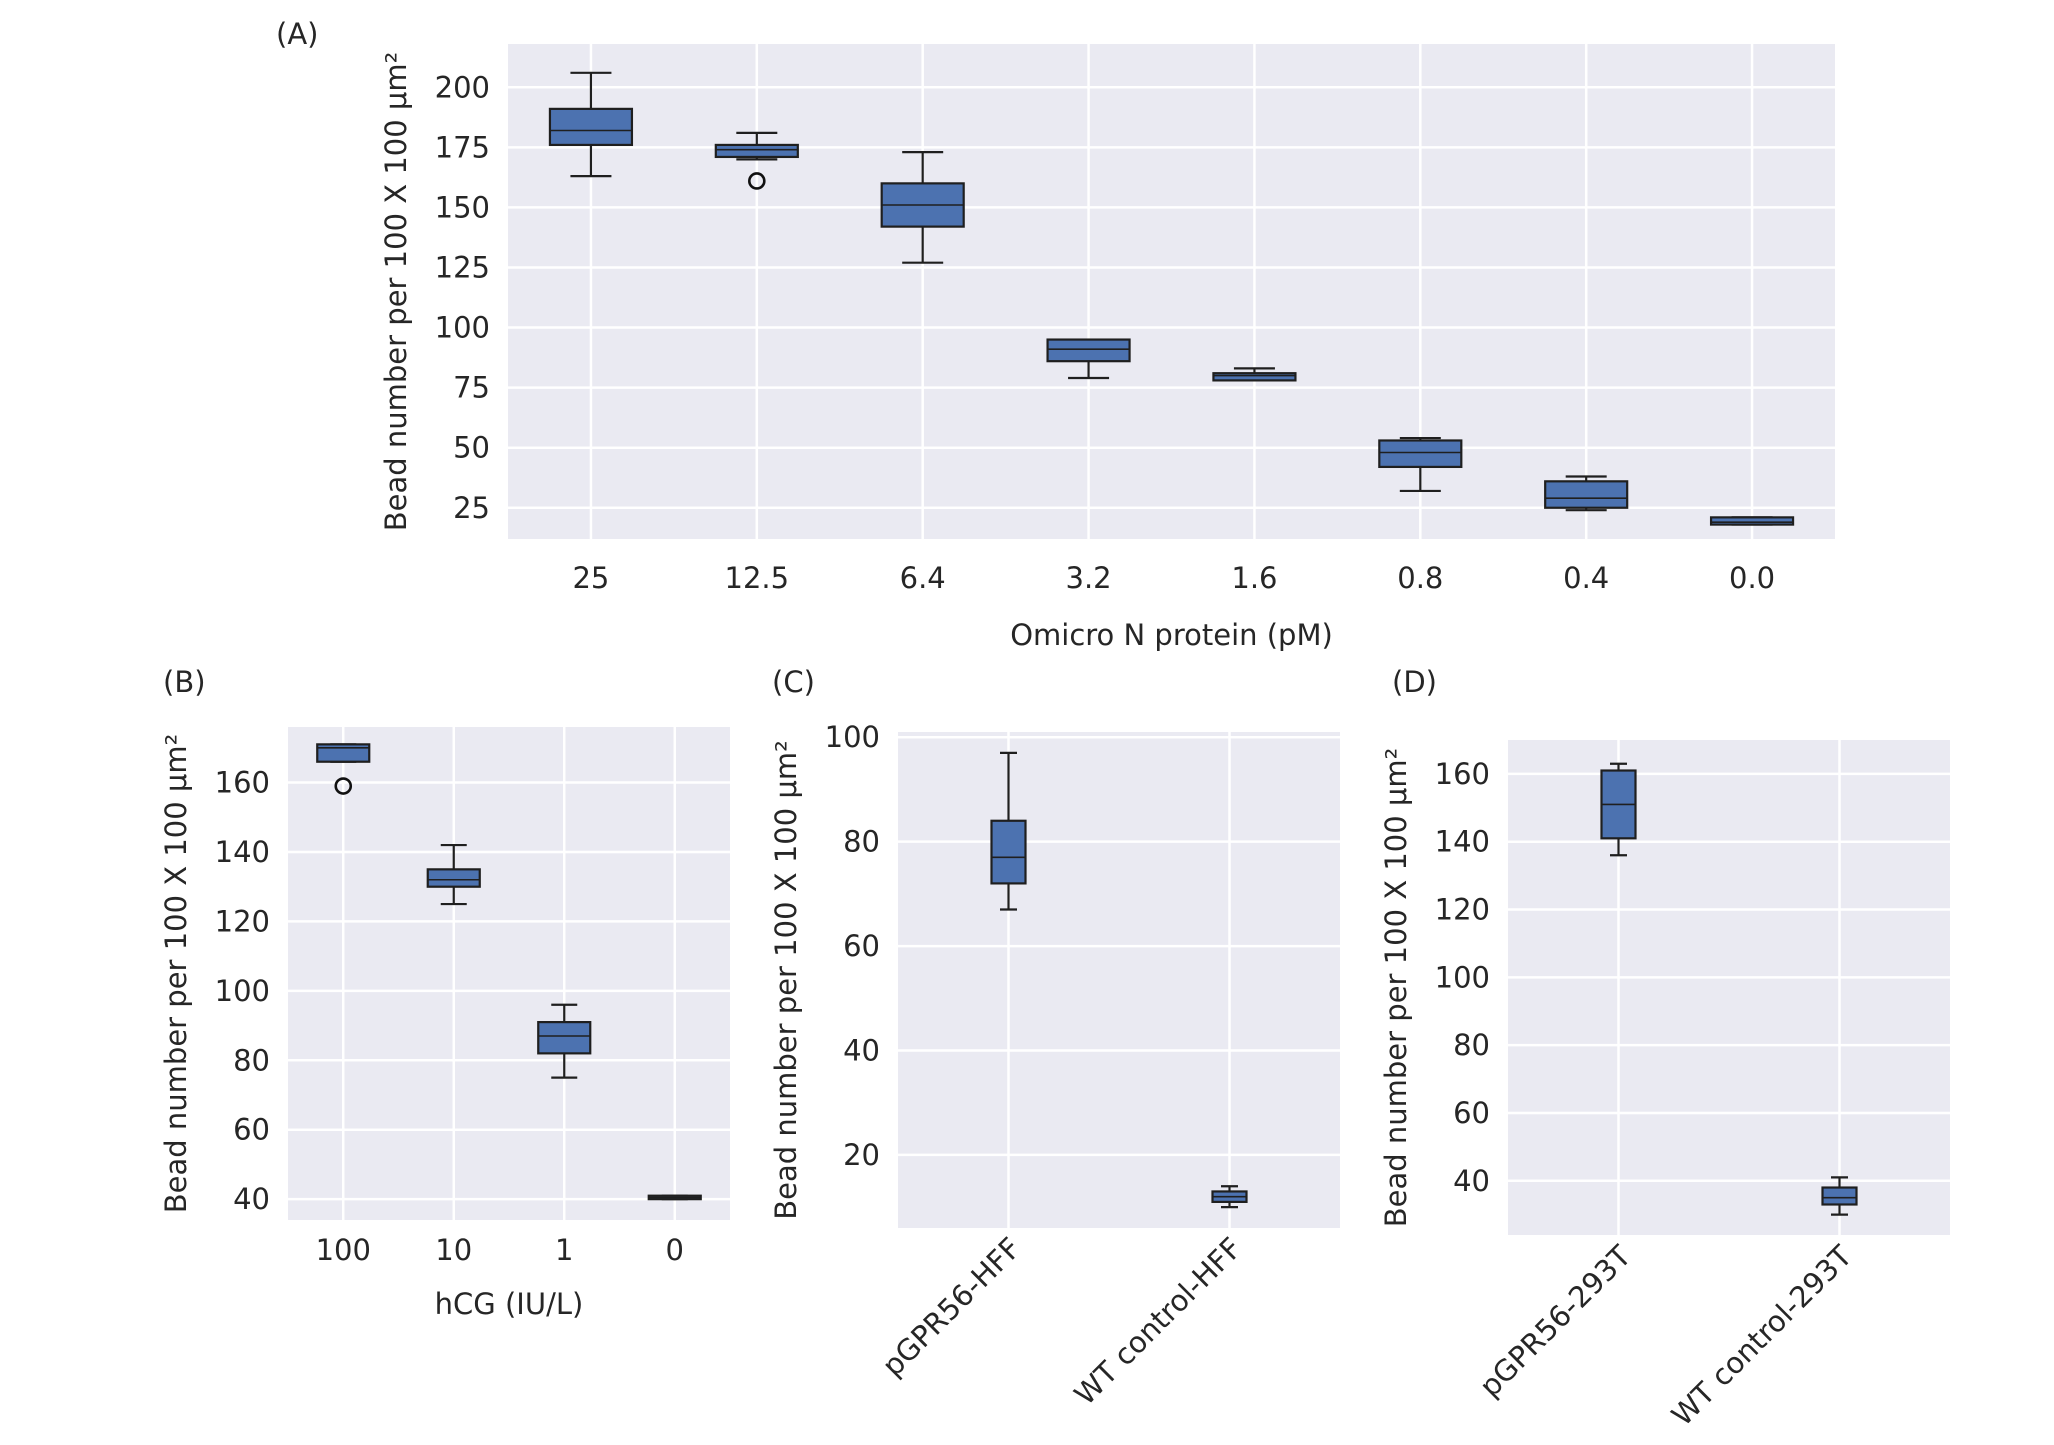 This screenshot has width=2054, height=1445. What do you see at coordinates (793, 682) in the screenshot?
I see `panel-label: (C)` at bounding box center [793, 682].